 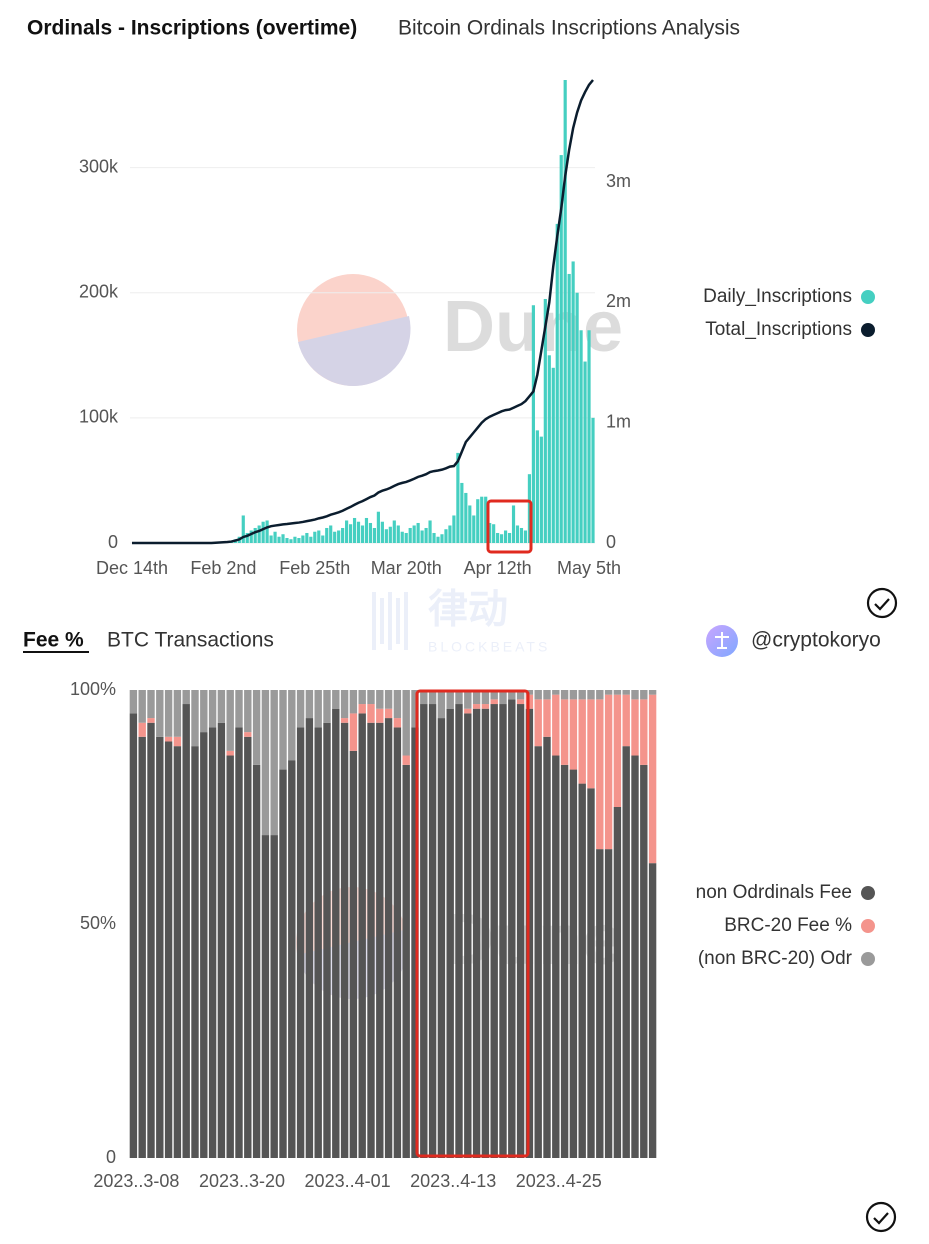 What do you see at coordinates (98, 923) in the screenshot?
I see `y-tick-label: 50%` at bounding box center [98, 923].